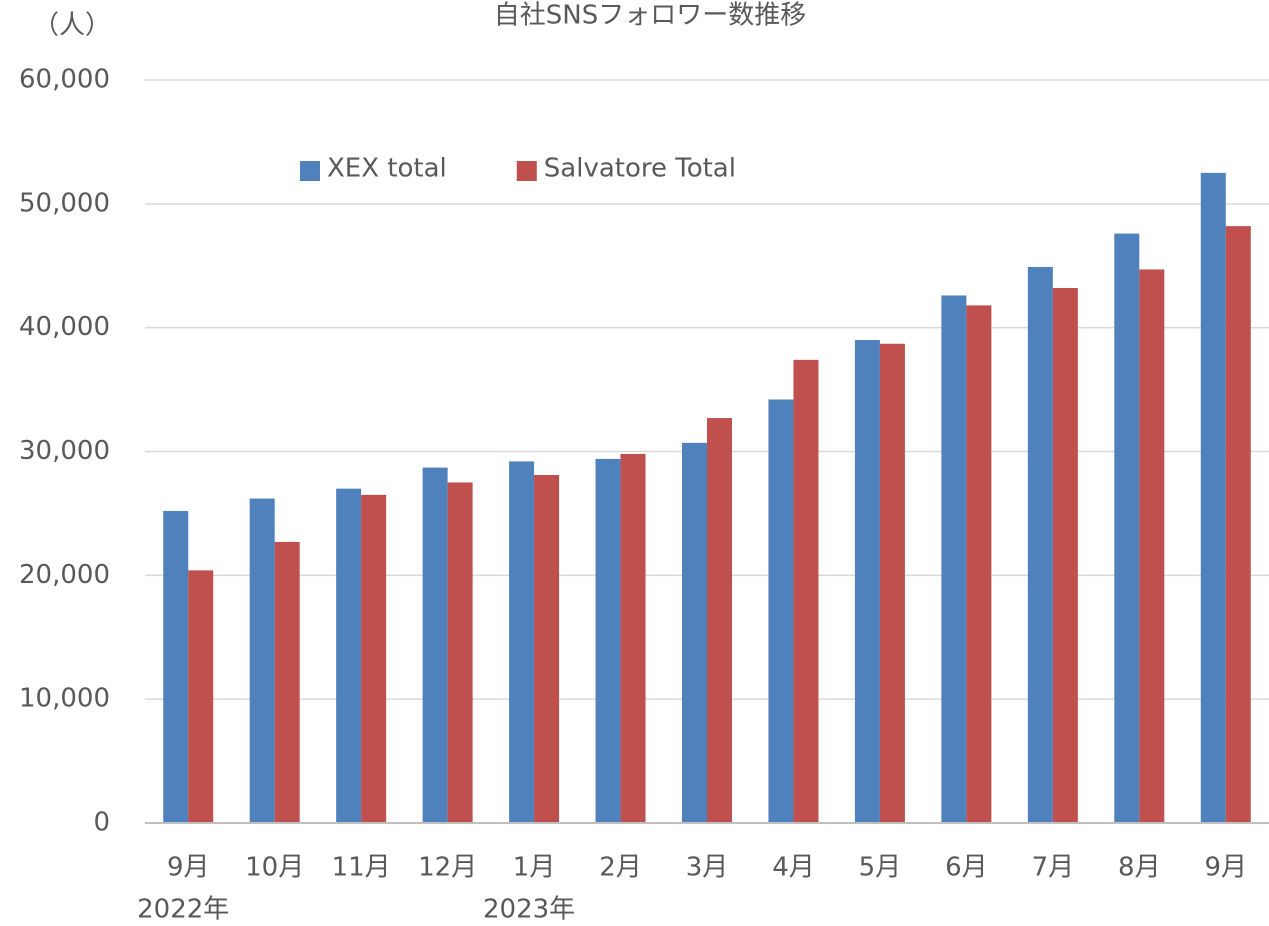  What do you see at coordinates (966, 868) in the screenshot?
I see `x-tick-label: 6月` at bounding box center [966, 868].